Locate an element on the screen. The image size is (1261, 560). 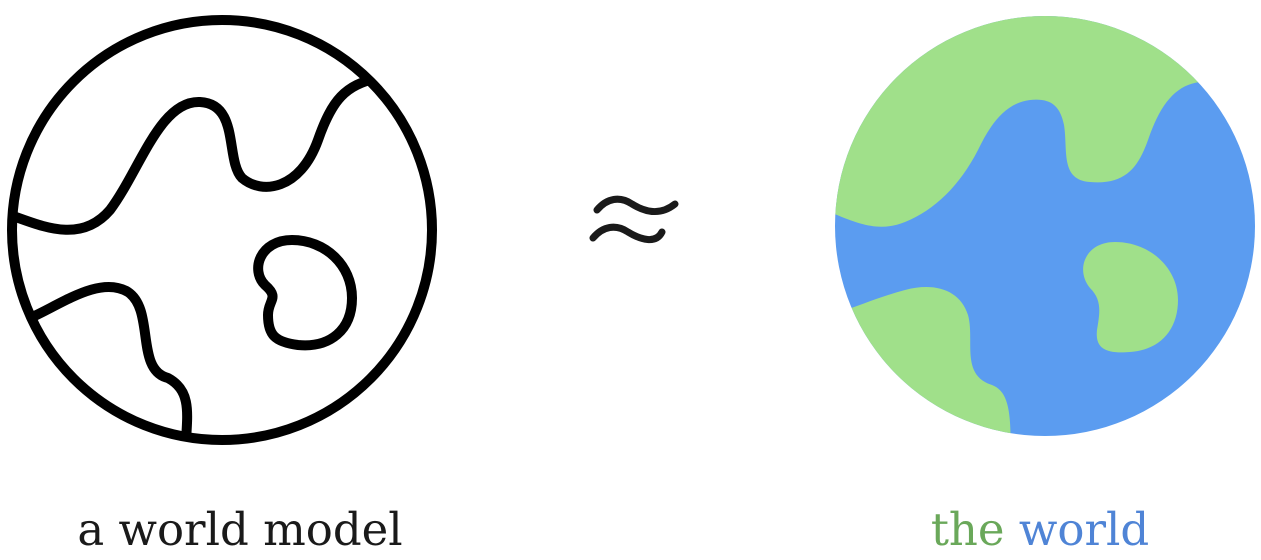
continent-outline-south is located at coordinates (109, 361).